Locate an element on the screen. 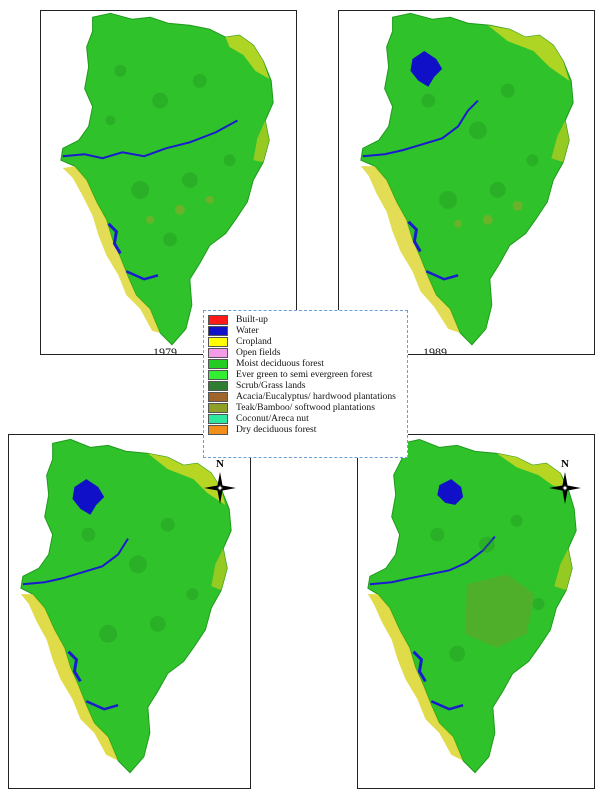 This screenshot has width=600, height=802. legend-item: Teak/Bamboo/ softwood plantations is located at coordinates (305, 407).